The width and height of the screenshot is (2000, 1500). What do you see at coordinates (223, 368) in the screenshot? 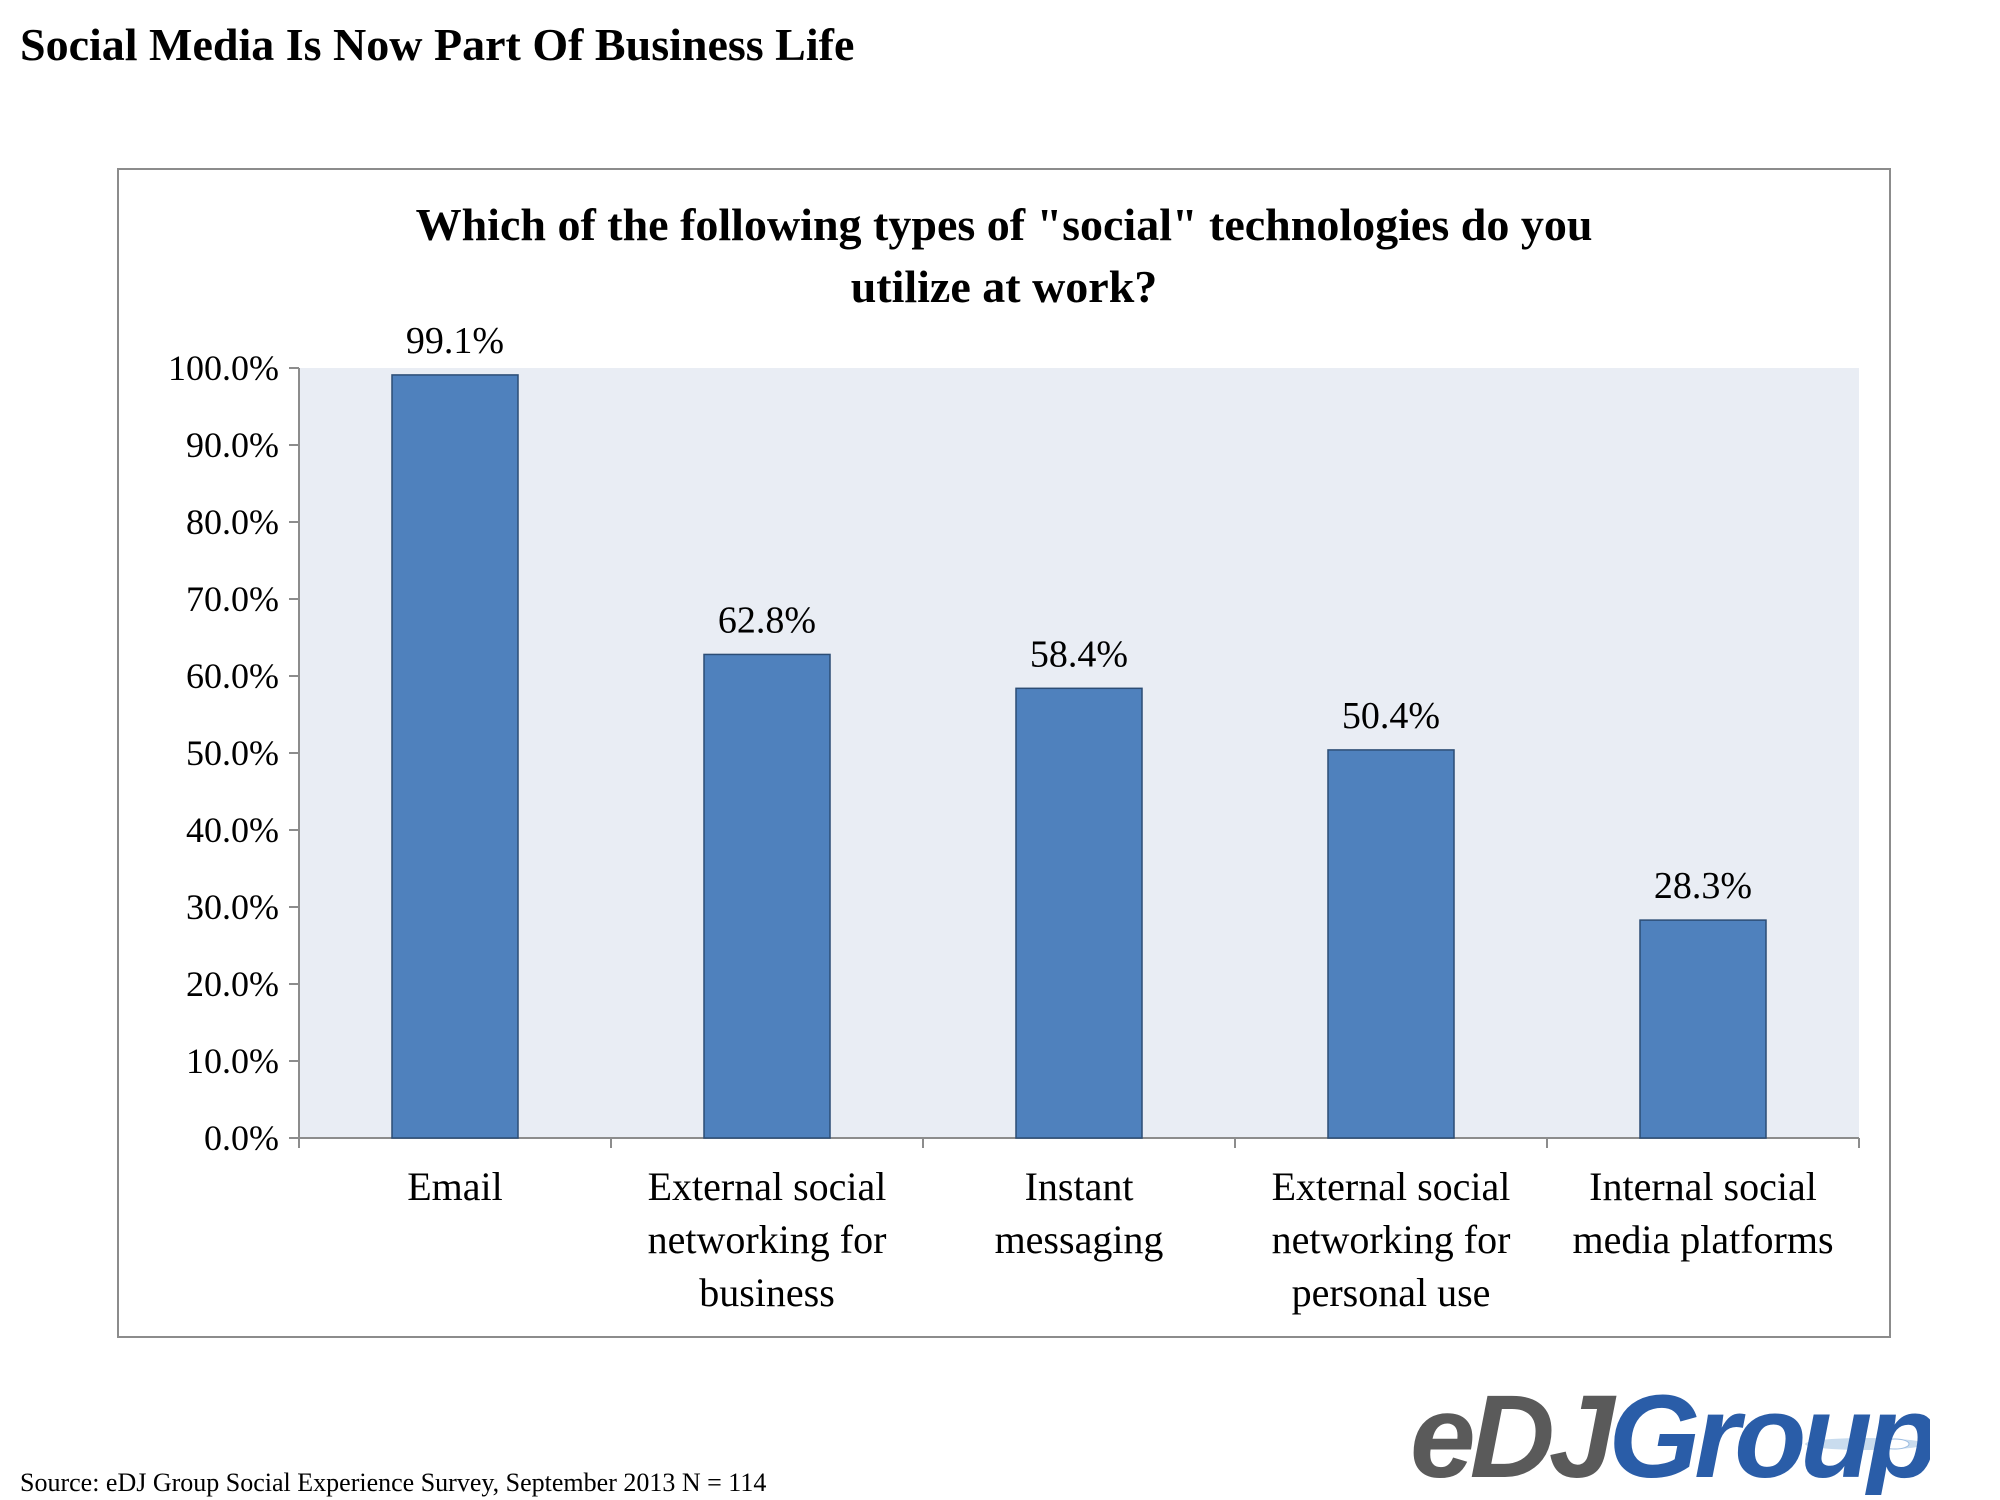
I see `y-tick-label: 100.0%` at bounding box center [223, 368].